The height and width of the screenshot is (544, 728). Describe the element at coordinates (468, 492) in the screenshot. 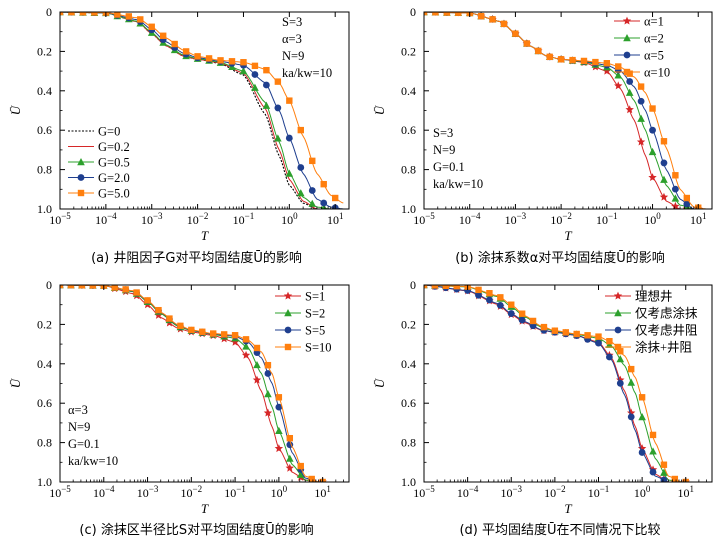

I see `x-tick-label: 10⁻⁴` at that location.